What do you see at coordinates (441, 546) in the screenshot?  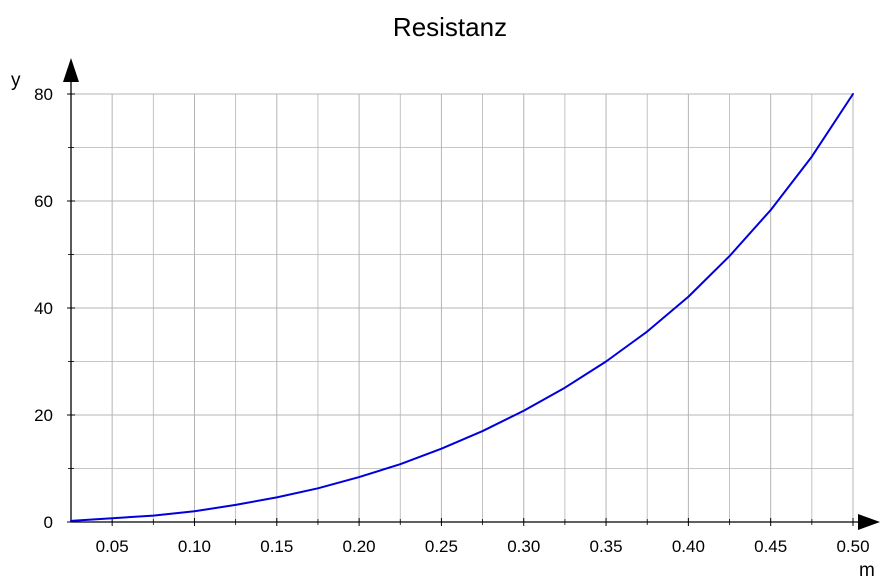 I see `x-tick-label: 0.25` at bounding box center [441, 546].